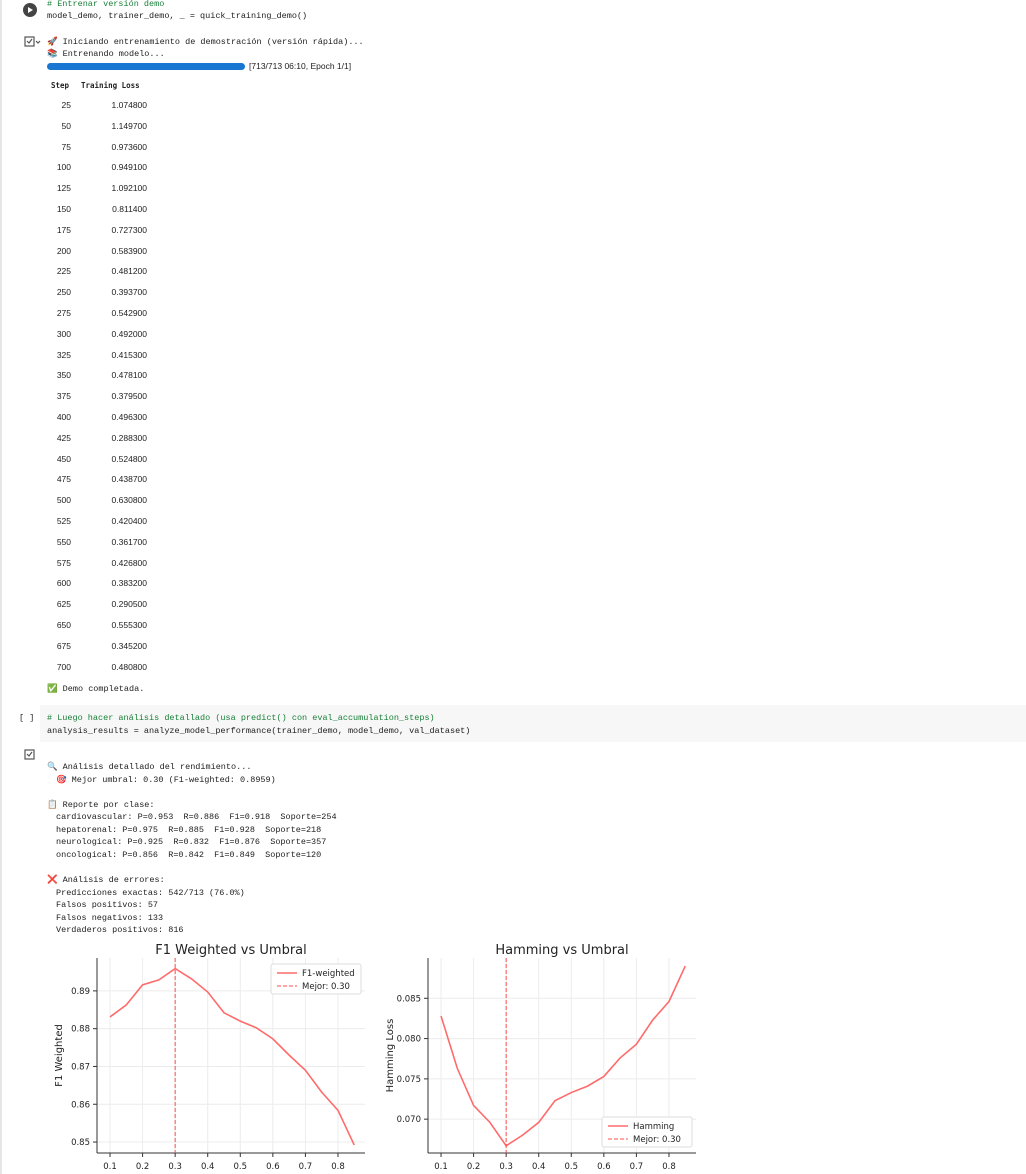  I want to click on table-cell: 500, so click(63, 500).